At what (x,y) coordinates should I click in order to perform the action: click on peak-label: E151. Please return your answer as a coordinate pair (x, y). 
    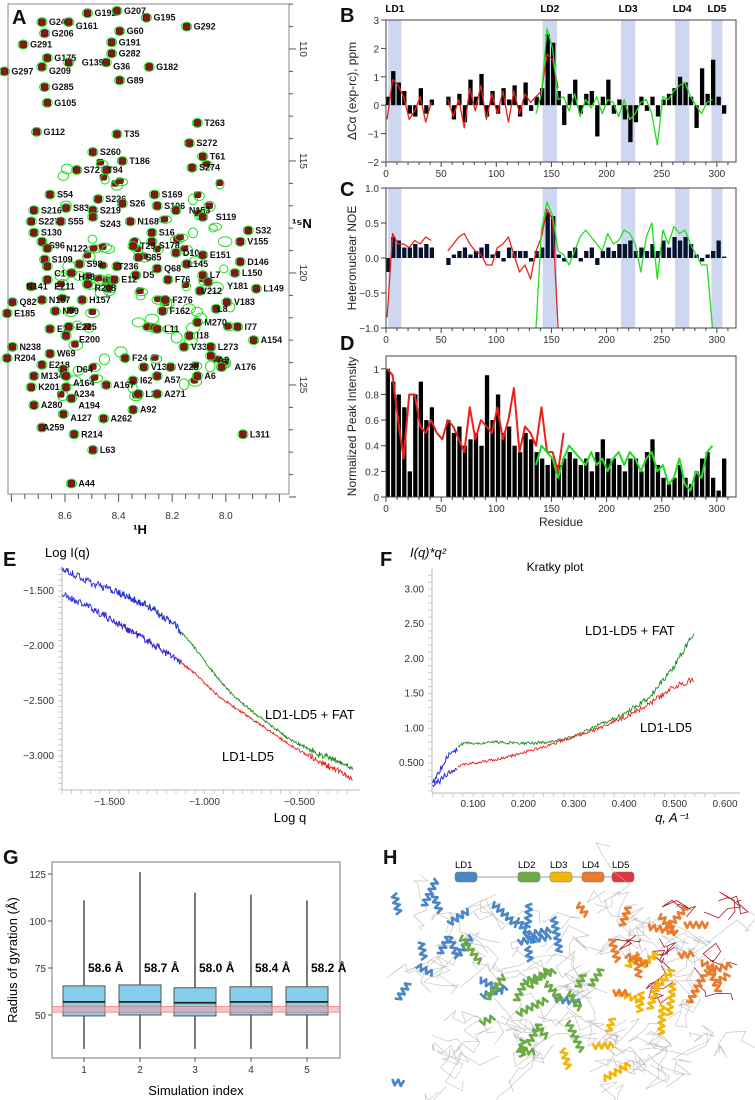
    Looking at the image, I should click on (220, 255).